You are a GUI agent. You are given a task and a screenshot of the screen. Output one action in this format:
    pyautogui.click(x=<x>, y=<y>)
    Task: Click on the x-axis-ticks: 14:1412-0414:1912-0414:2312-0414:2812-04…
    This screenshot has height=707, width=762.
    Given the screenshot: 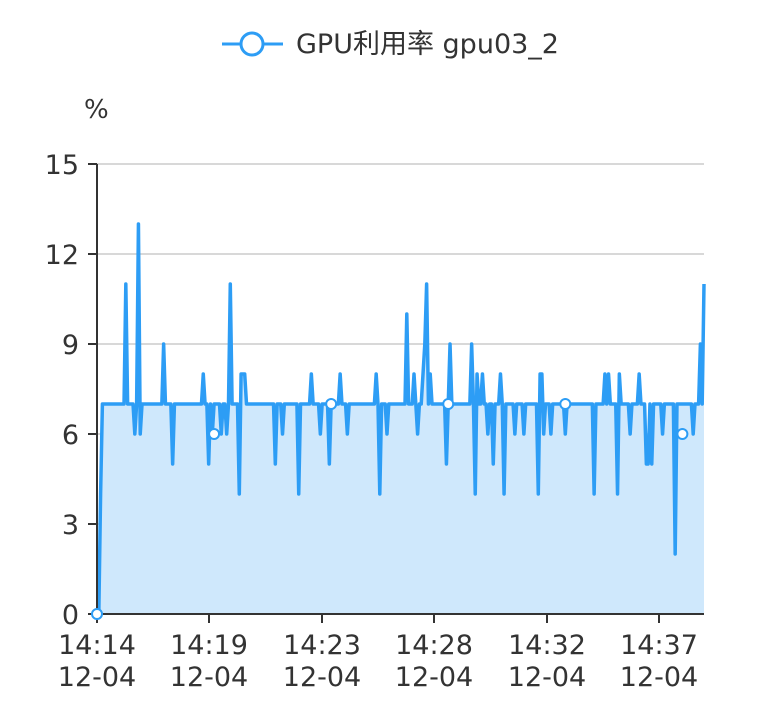 What is the action you would take?
    pyautogui.click(x=378, y=653)
    